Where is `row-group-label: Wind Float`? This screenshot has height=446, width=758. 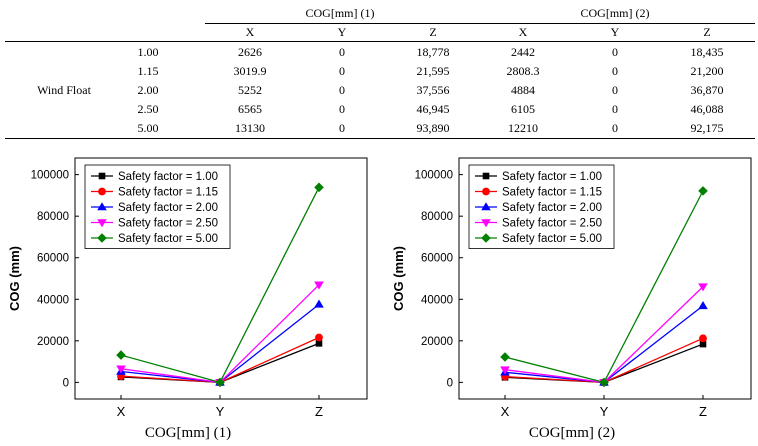 row-group-label: Wind Float is located at coordinates (64, 90).